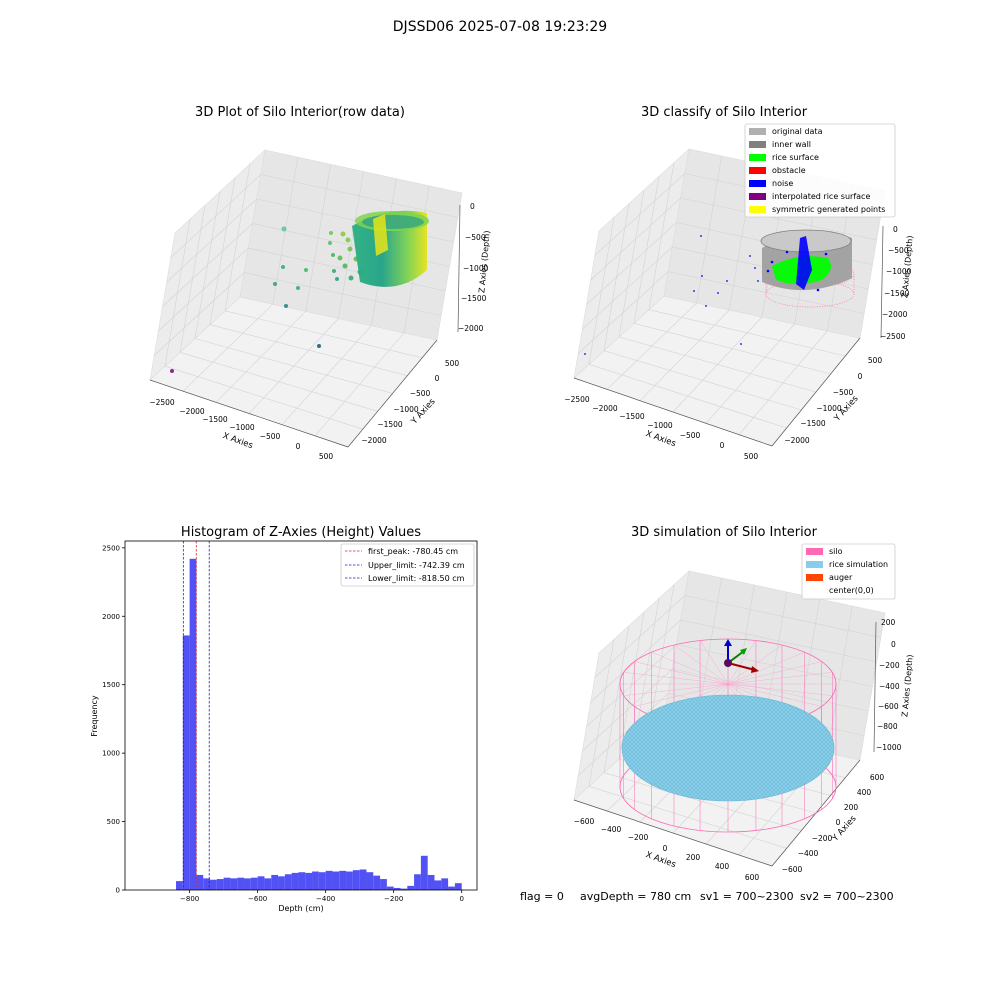 The height and width of the screenshot is (1000, 1000). What do you see at coordinates (757, 170) in the screenshot?
I see `cls-legend-swatch-obstacle` at bounding box center [757, 170].